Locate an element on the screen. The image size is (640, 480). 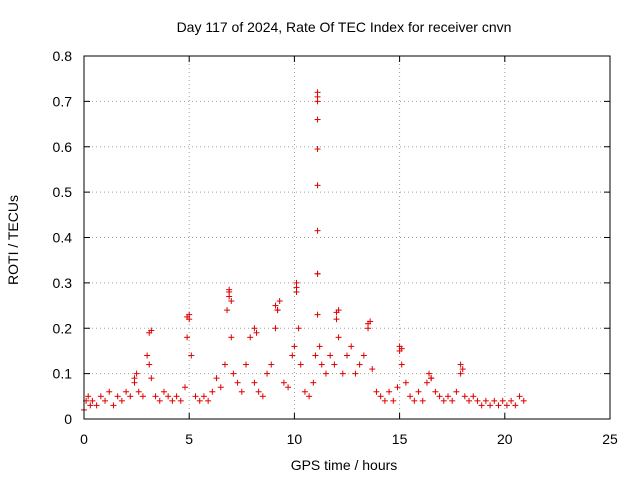
y-tick-label: 0.7 is located at coordinates (63, 101).